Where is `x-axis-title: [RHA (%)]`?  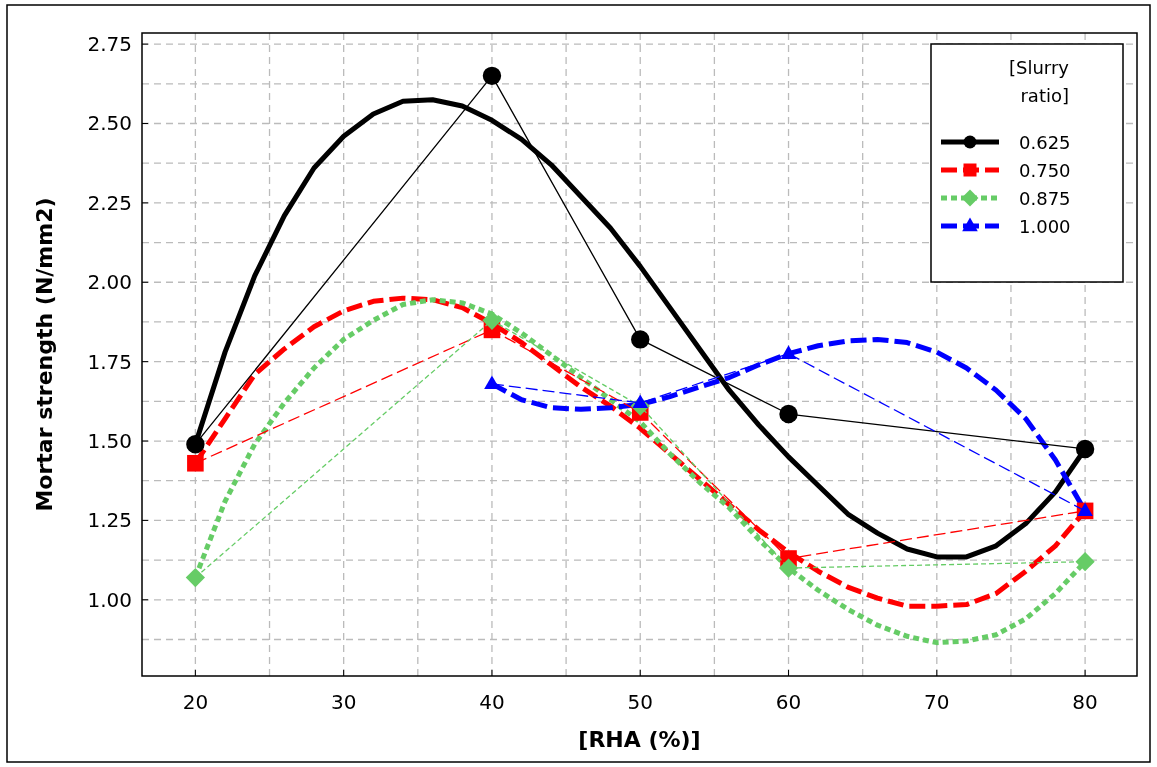 x-axis-title: [RHA (%)] is located at coordinates (639, 739).